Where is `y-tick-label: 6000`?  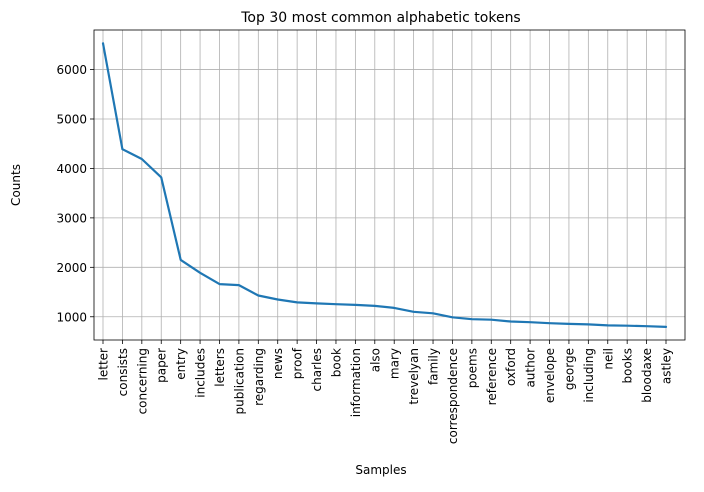 y-tick-label: 6000 is located at coordinates (71, 70).